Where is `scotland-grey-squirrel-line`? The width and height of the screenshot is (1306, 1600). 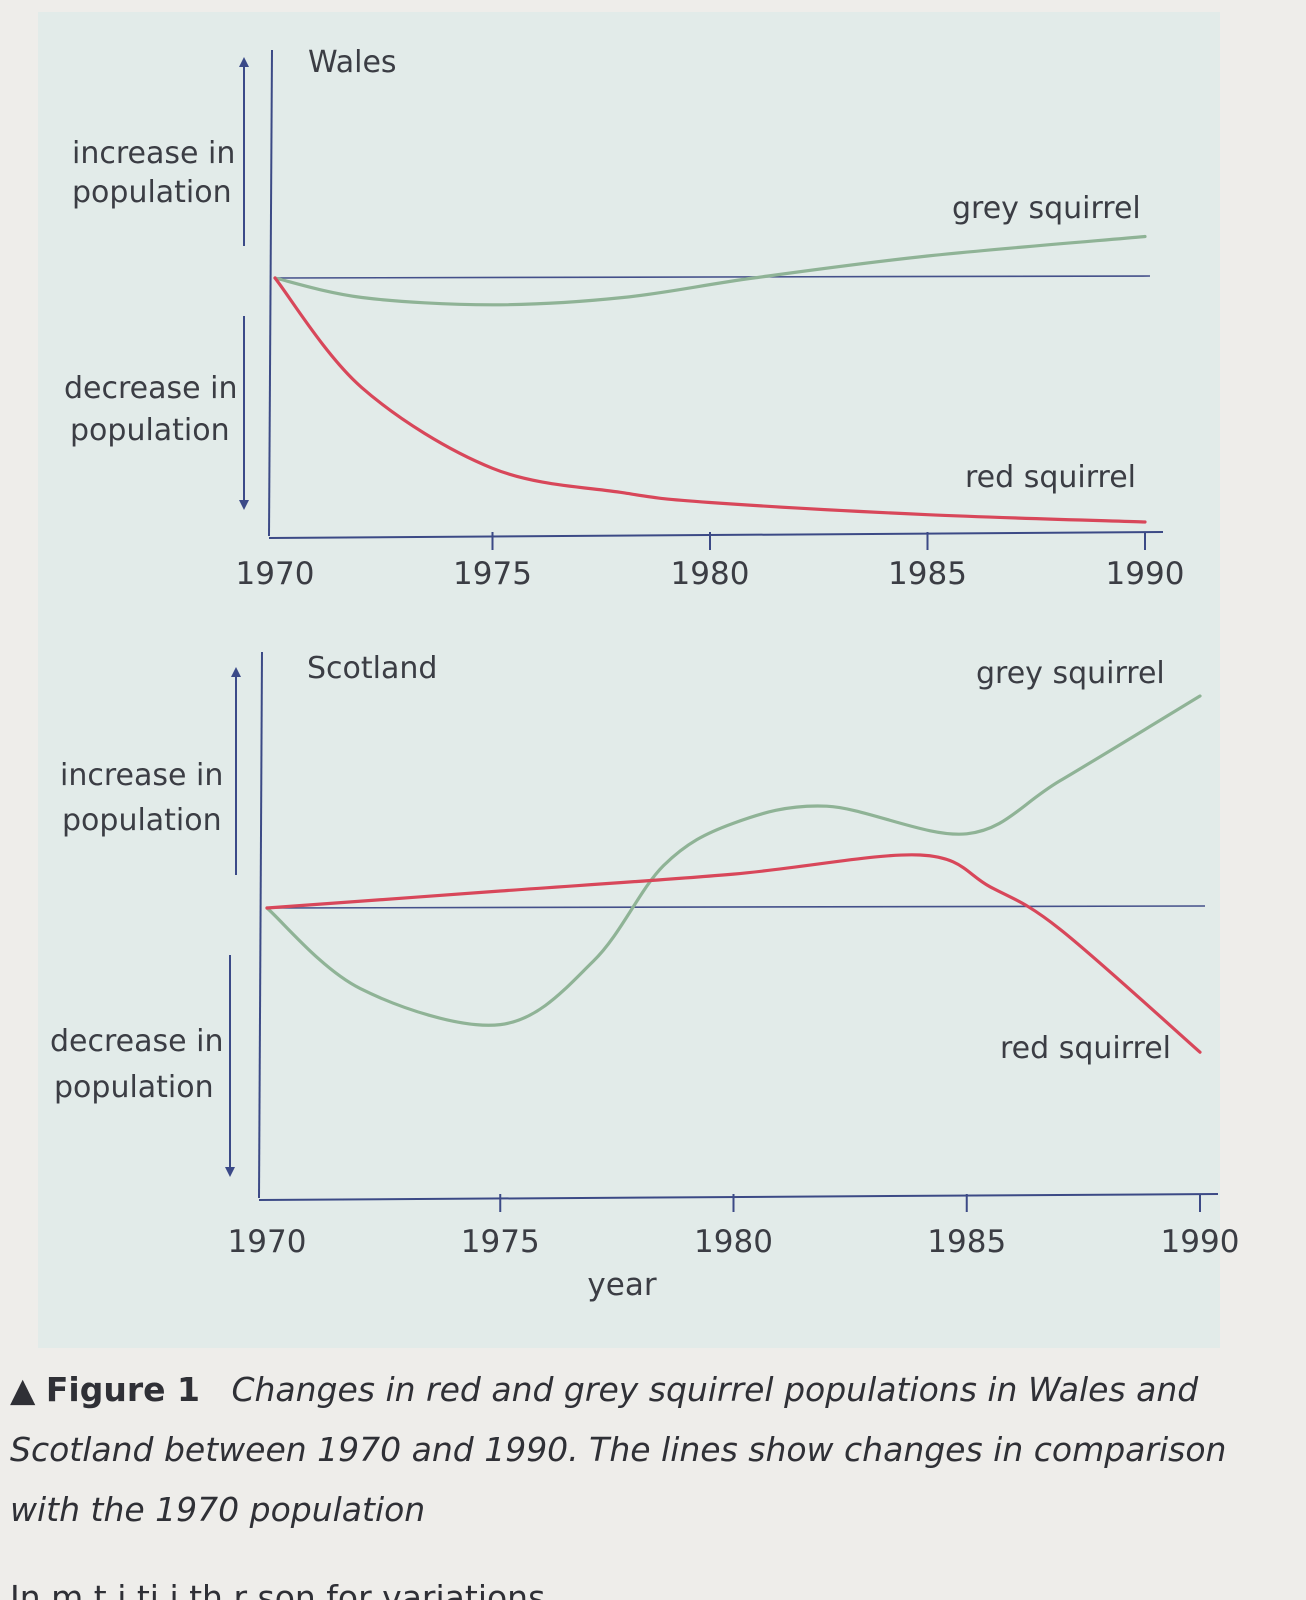
scotland-grey-squirrel-line is located at coordinates (733, 860).